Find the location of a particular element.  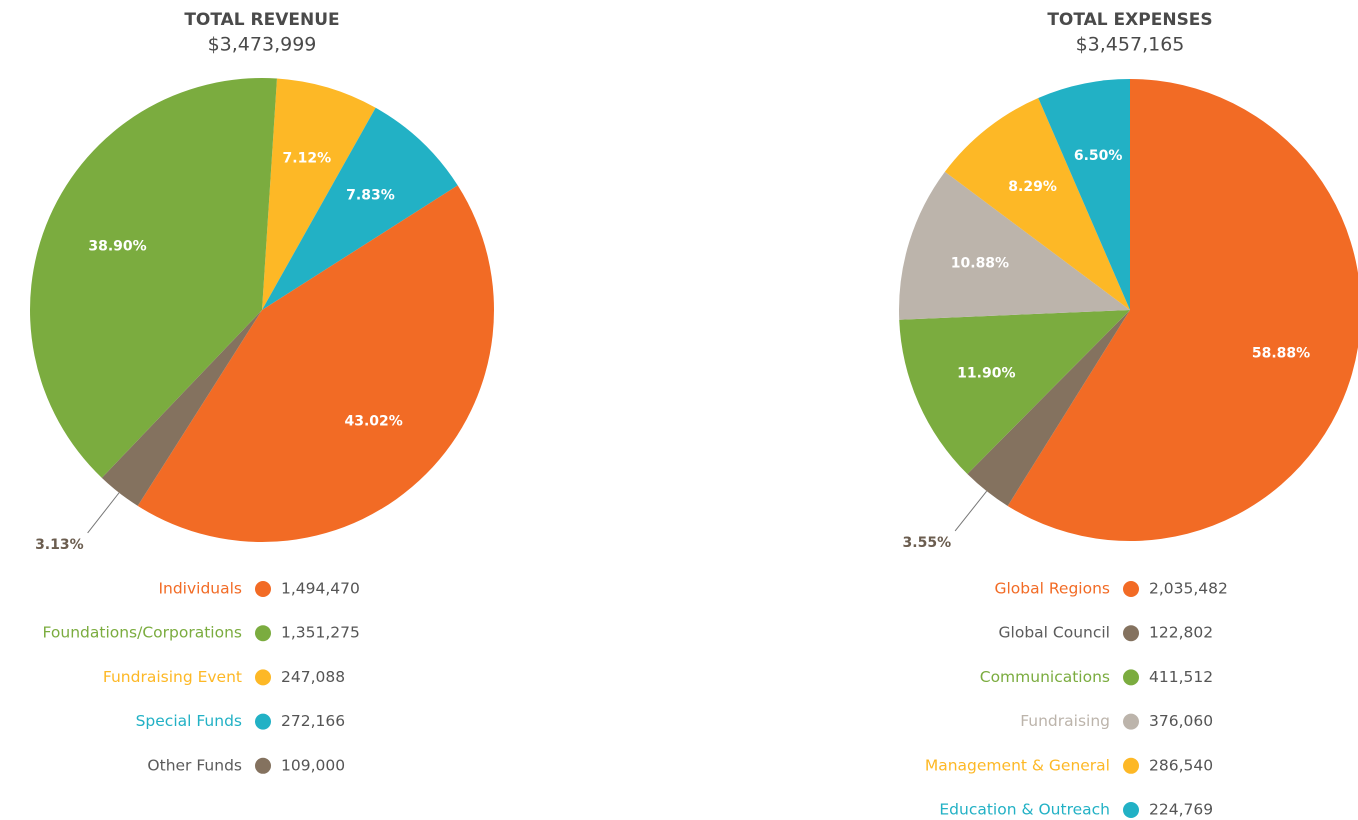

legend-amount: 1,494,470 is located at coordinates (320, 589).